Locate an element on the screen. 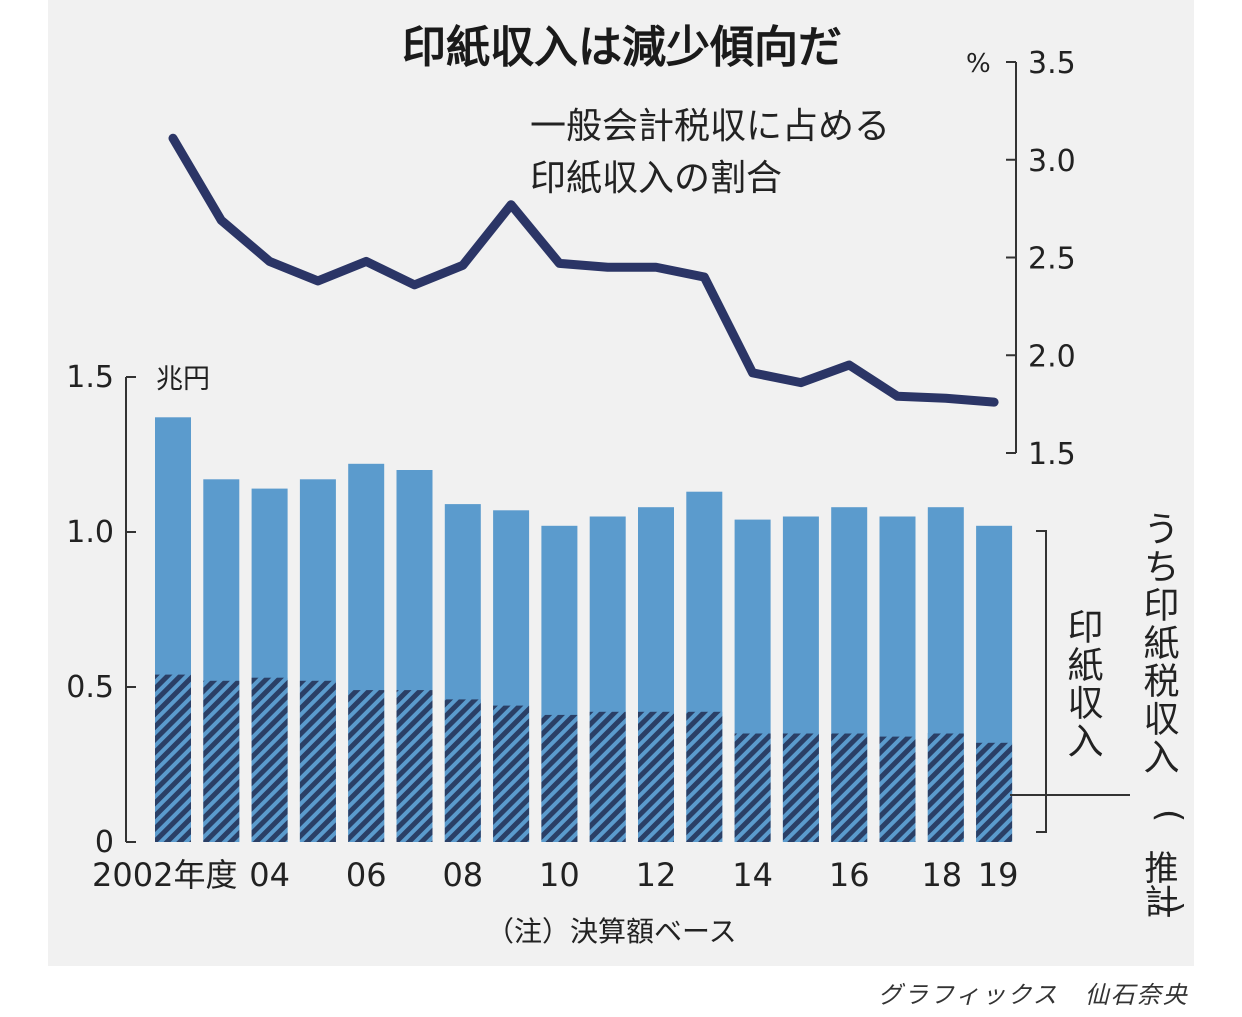 This screenshot has width=1242, height=1017. x-axis-tick-label: 19 is located at coordinates (998, 875).